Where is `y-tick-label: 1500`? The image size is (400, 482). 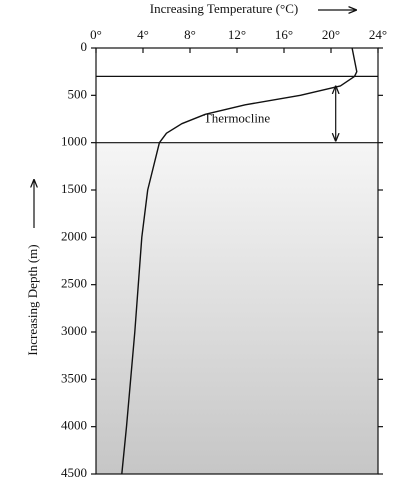
y-tick-label: 1500 is located at coordinates (74, 188).